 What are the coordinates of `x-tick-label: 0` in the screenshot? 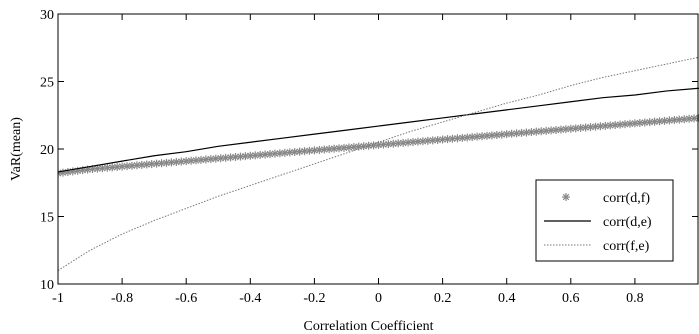 It's located at (378, 298).